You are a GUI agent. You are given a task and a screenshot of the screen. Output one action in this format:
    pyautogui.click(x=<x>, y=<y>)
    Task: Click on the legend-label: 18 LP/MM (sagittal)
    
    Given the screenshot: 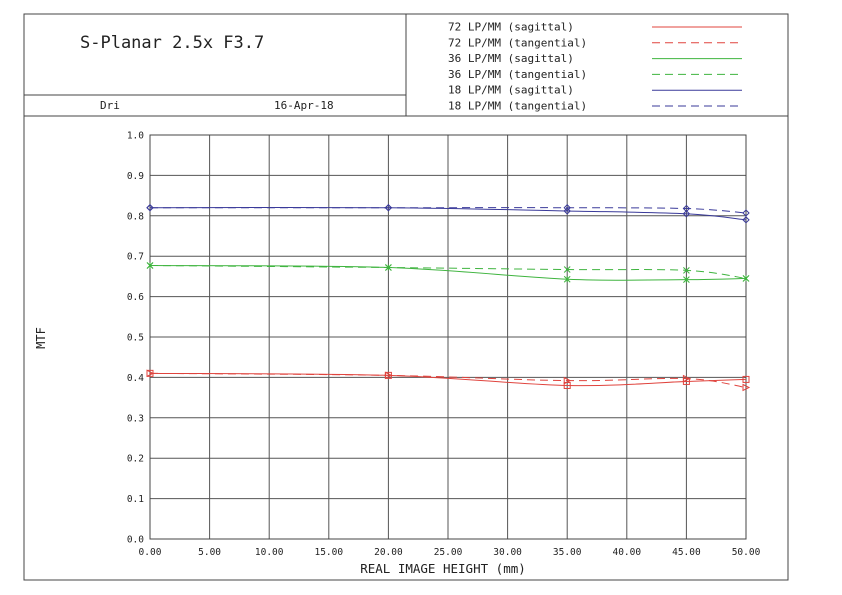 What is the action you would take?
    pyautogui.click(x=511, y=90)
    